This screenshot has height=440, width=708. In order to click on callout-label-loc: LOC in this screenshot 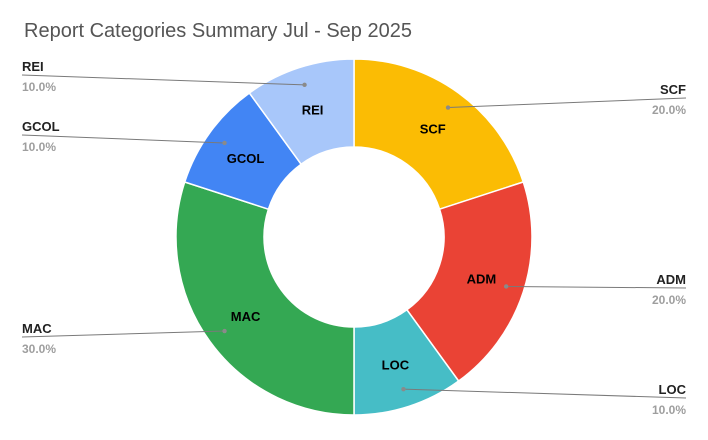, I will do `click(673, 389)`.